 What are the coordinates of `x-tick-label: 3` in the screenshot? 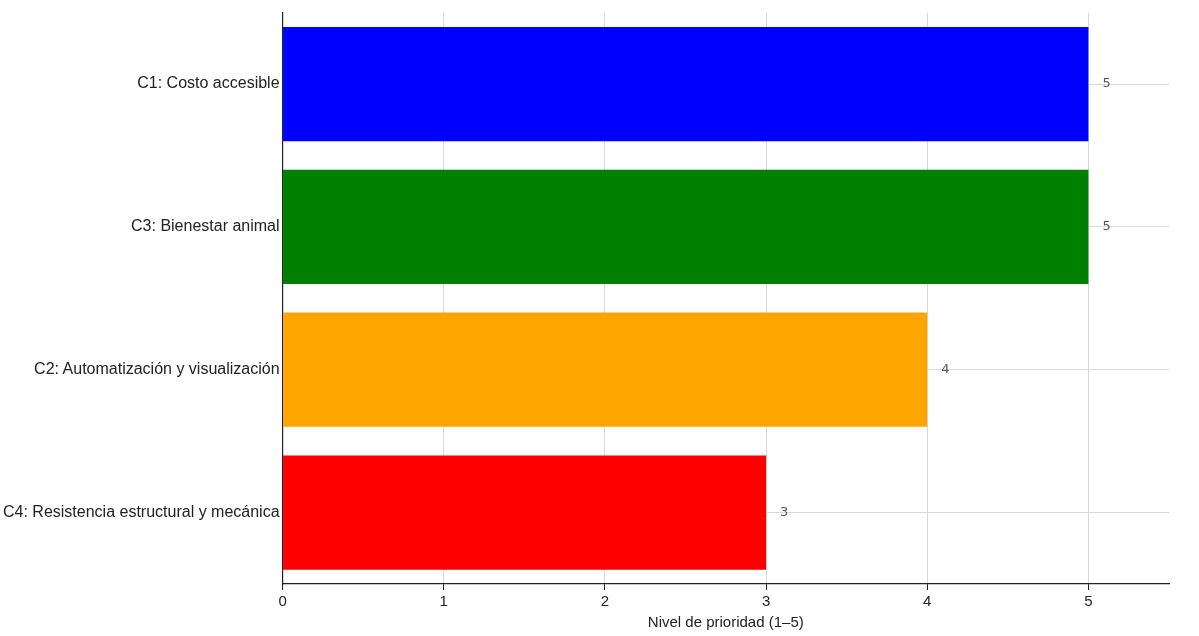 It's located at (766, 601).